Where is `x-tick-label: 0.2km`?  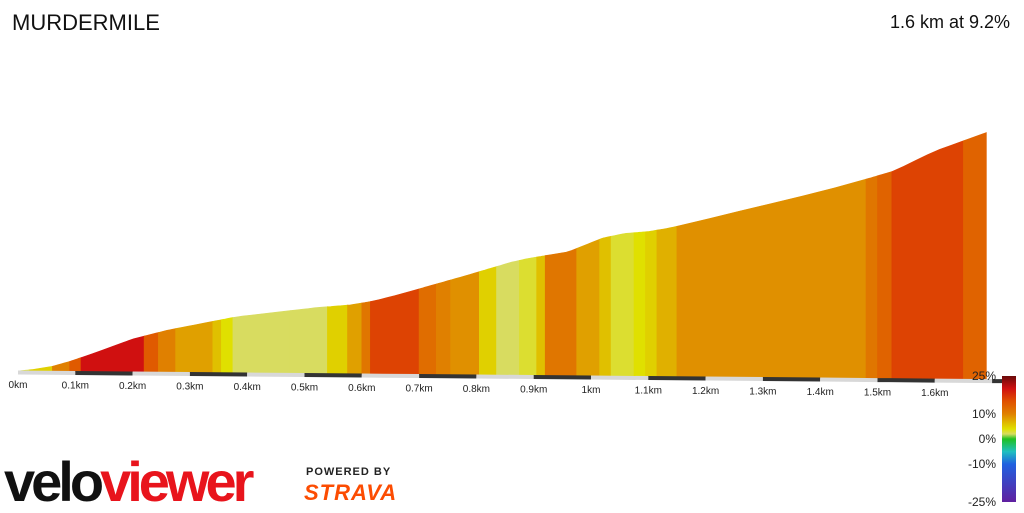
x-tick-label: 0.2km is located at coordinates (132, 386).